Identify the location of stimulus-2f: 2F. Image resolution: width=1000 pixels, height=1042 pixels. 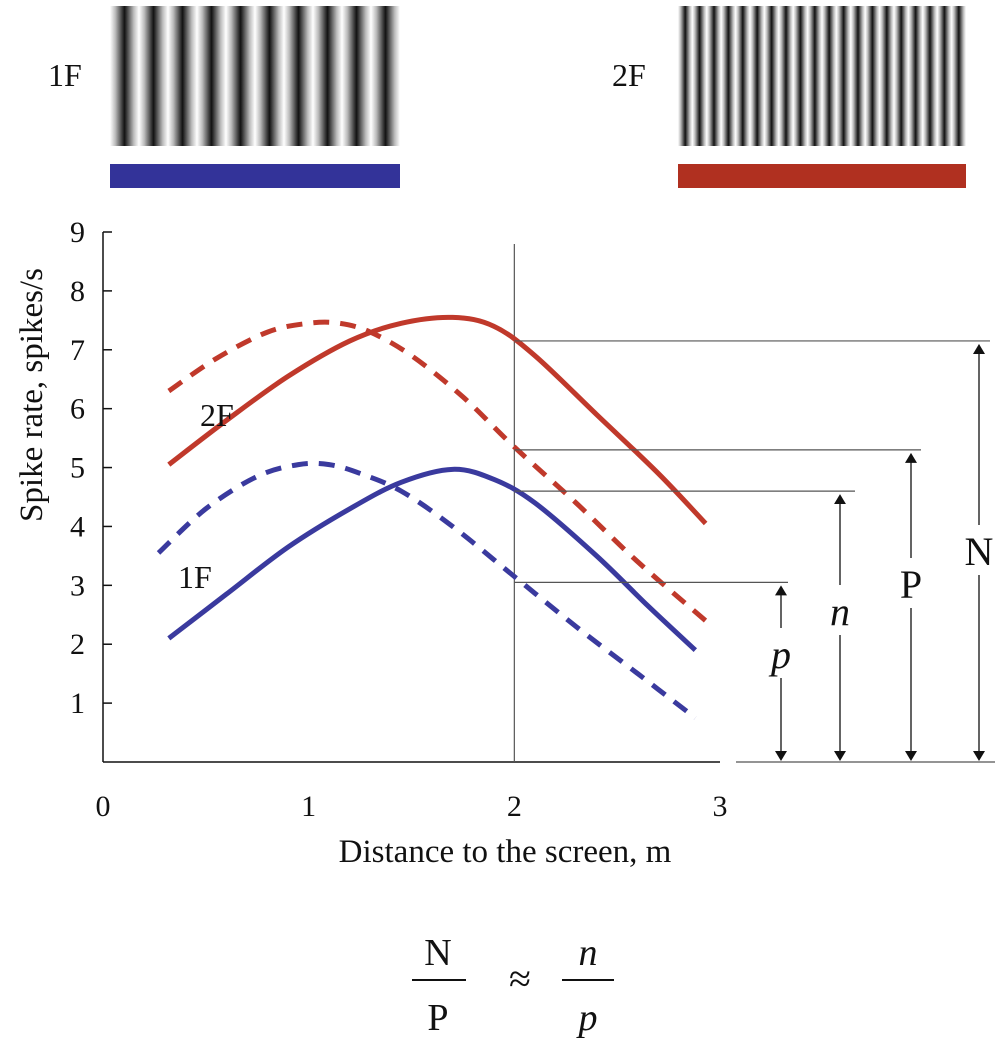
(789, 97).